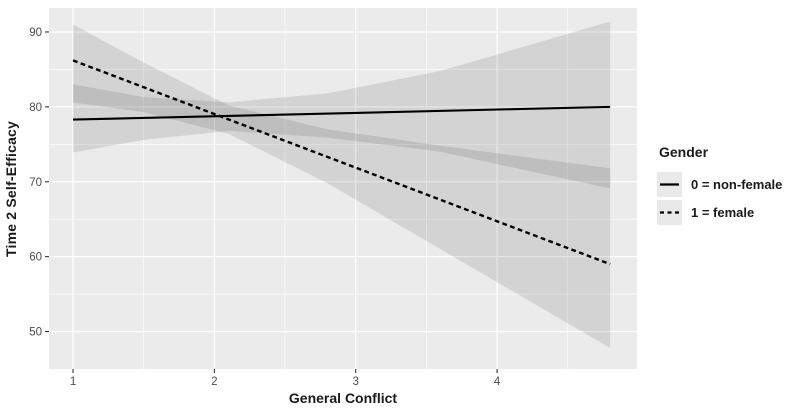  What do you see at coordinates (35, 333) in the screenshot?
I see `y-tick-label: 50` at bounding box center [35, 333].